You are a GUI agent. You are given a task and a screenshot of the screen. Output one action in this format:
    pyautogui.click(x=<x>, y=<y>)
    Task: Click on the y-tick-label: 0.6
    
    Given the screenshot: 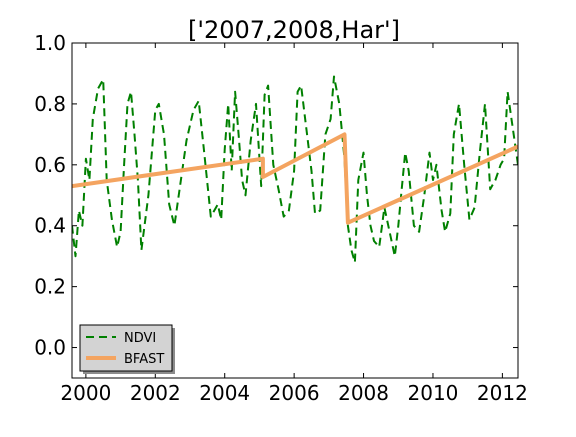 What is the action you would take?
    pyautogui.click(x=50, y=165)
    